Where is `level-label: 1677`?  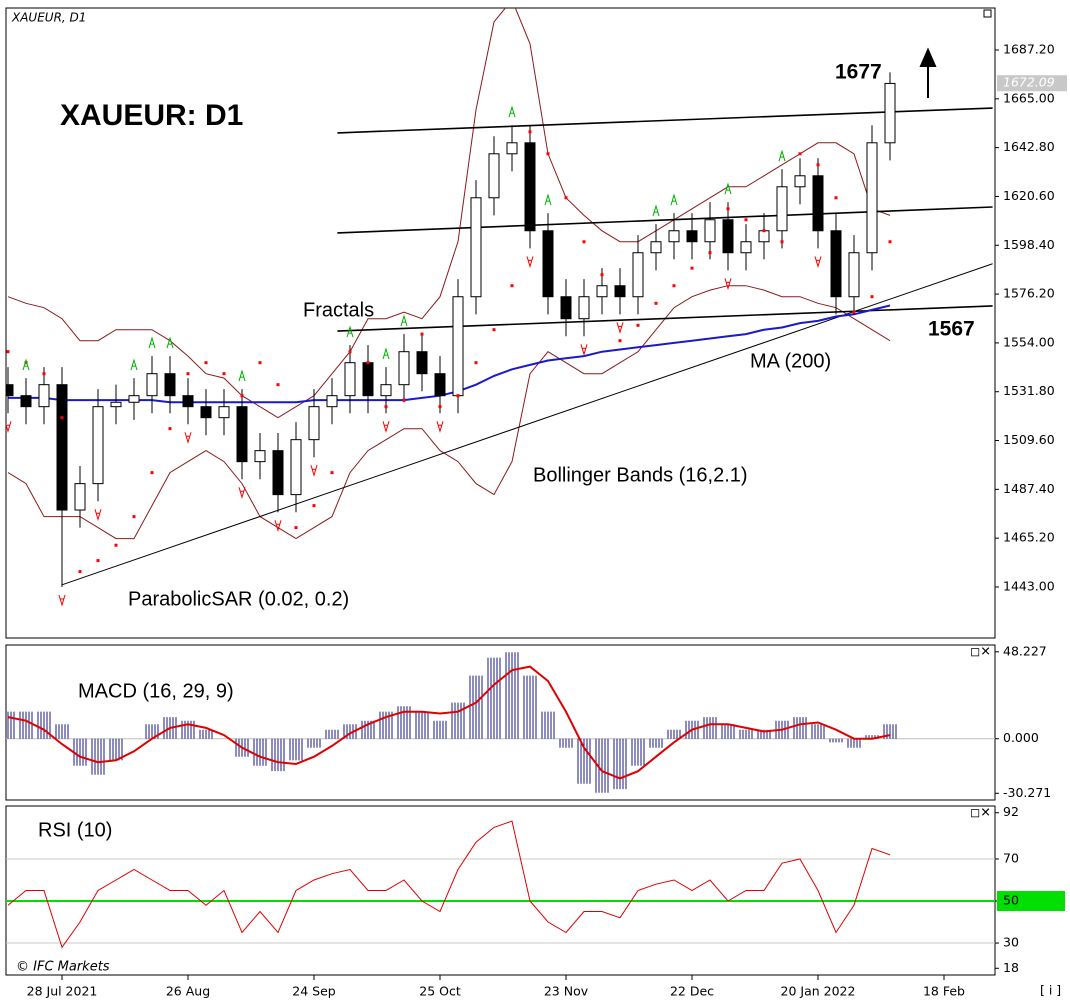
level-label: 1677 is located at coordinates (858, 72).